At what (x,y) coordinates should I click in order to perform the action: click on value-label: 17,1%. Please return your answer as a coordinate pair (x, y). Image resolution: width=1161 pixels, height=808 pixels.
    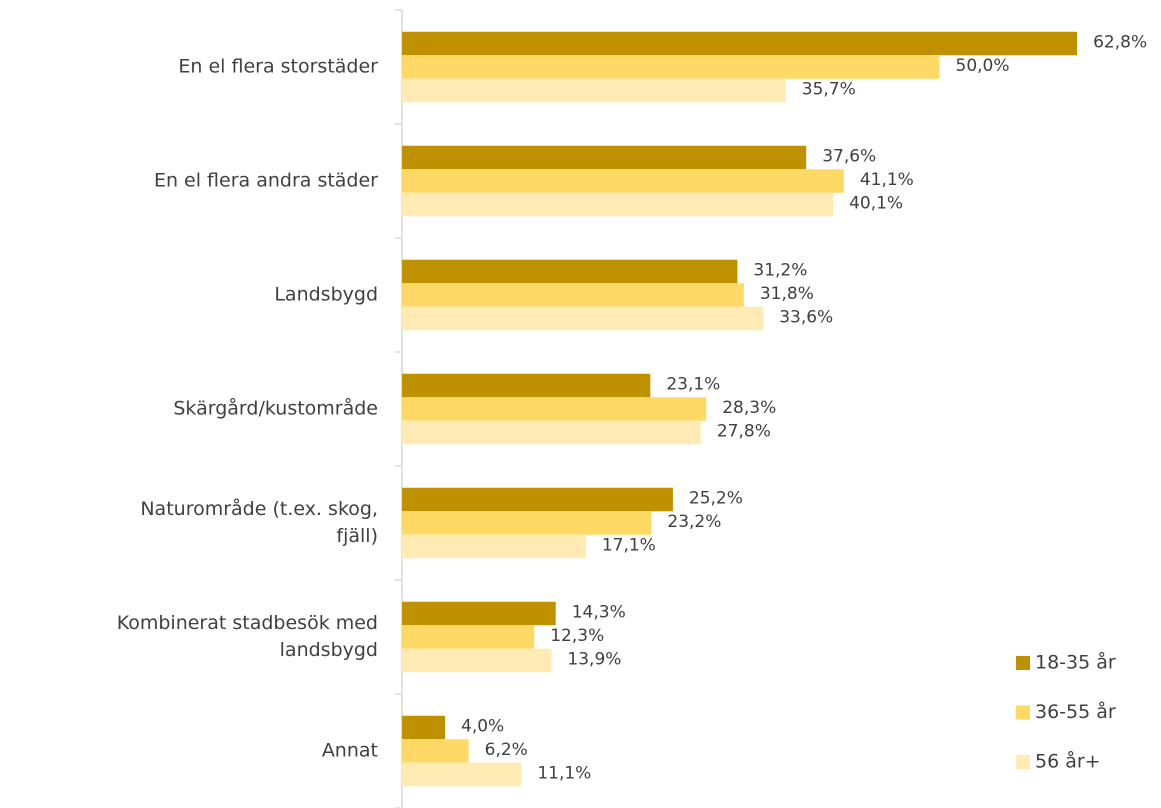
    Looking at the image, I should click on (629, 546).